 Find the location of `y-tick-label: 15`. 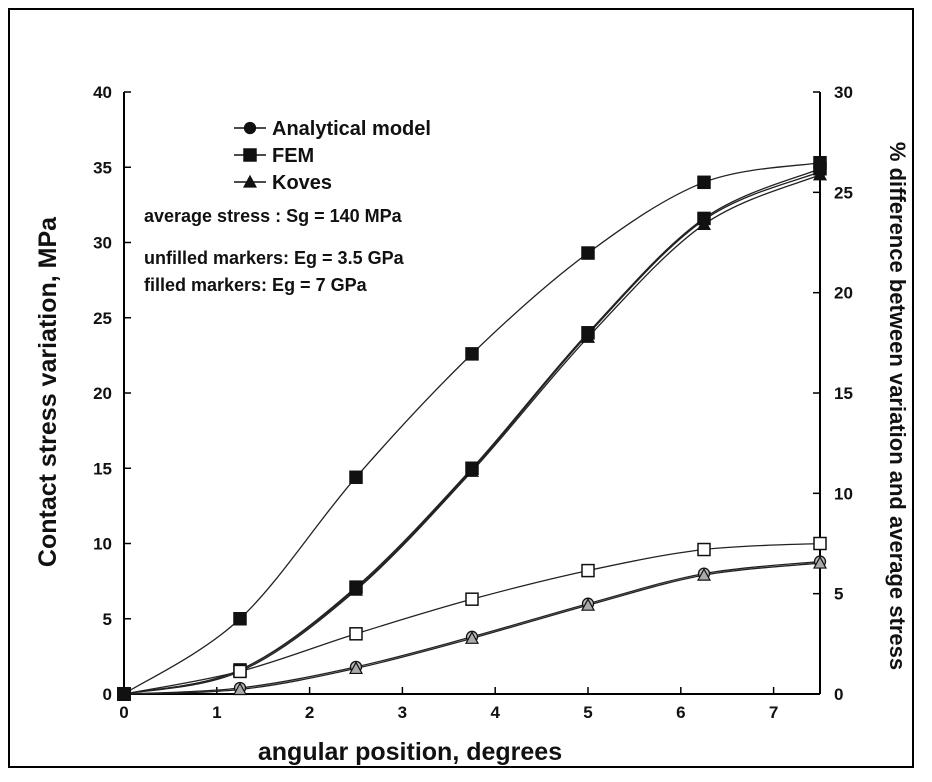

y-tick-label: 15 is located at coordinates (102, 468).